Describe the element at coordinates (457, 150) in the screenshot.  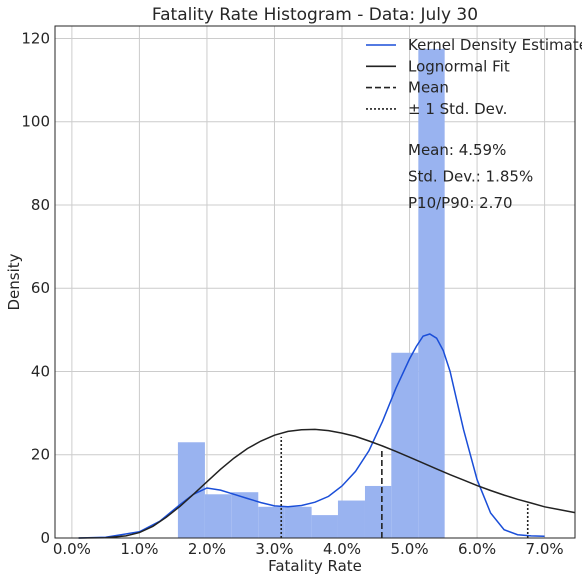
I see `stats-line-0: Mean: 4.59%` at that location.